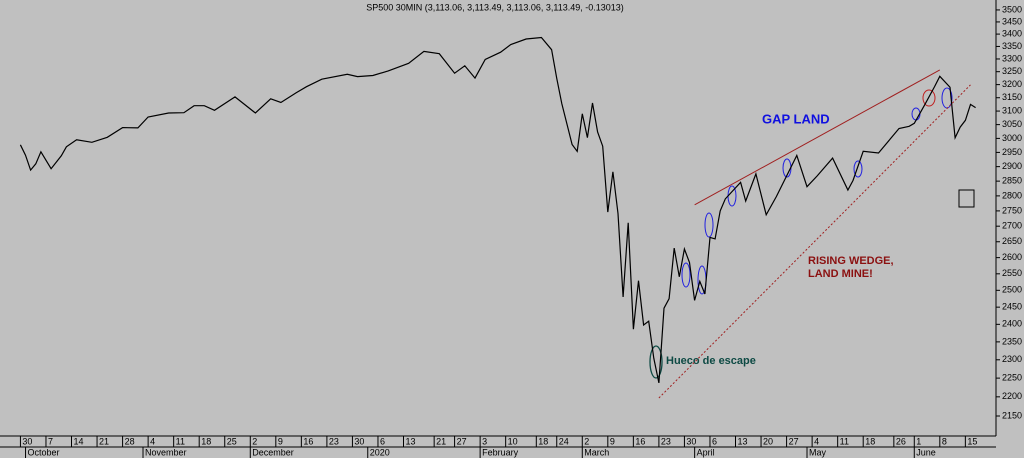  I want to click on x-tick-label: 26, so click(901, 441).